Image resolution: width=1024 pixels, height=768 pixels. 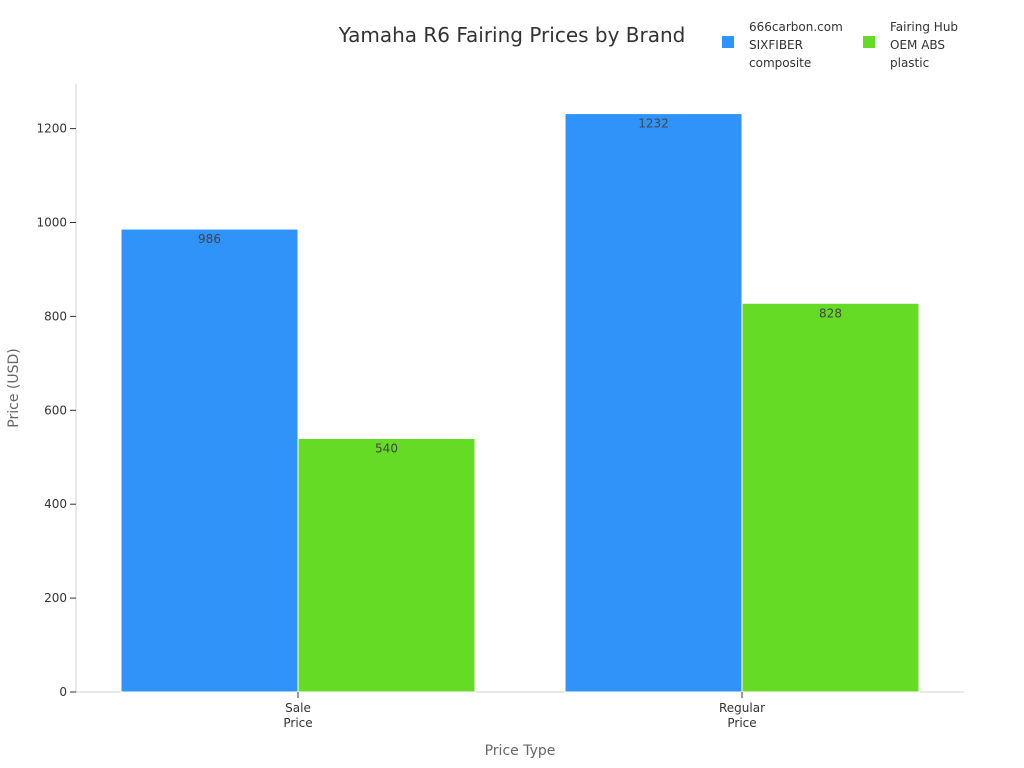 I want to click on y-tick-label: 1200, so click(x=51, y=129).